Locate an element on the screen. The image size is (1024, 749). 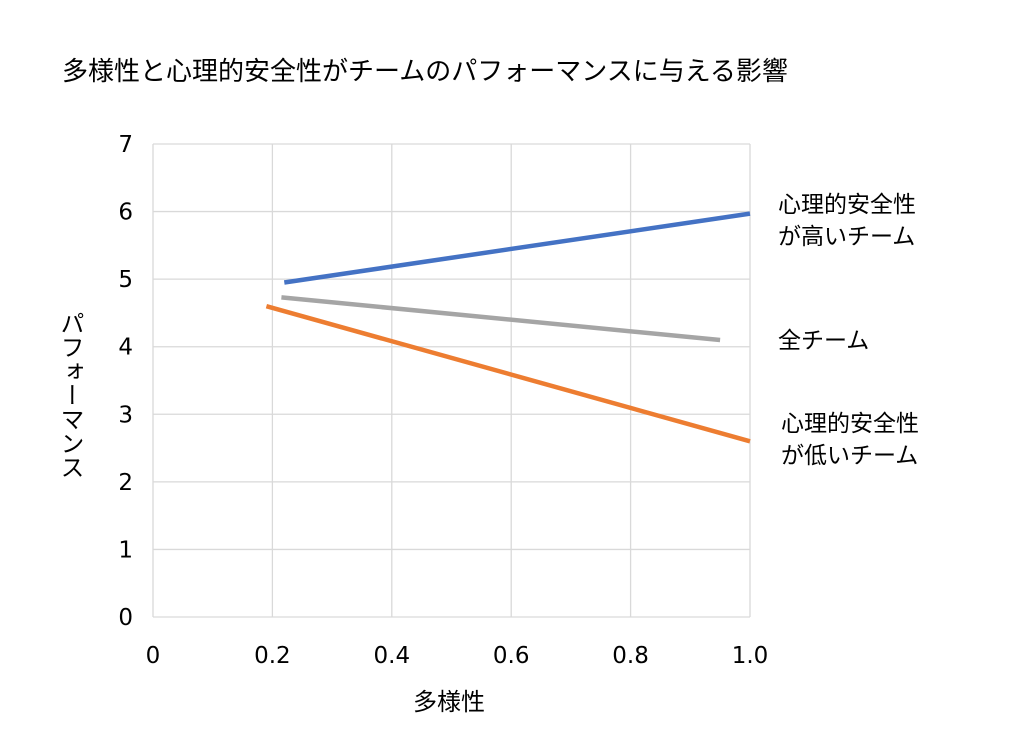
series-label-1: 心理的安全性が高いチーム is located at coordinates (847, 221).